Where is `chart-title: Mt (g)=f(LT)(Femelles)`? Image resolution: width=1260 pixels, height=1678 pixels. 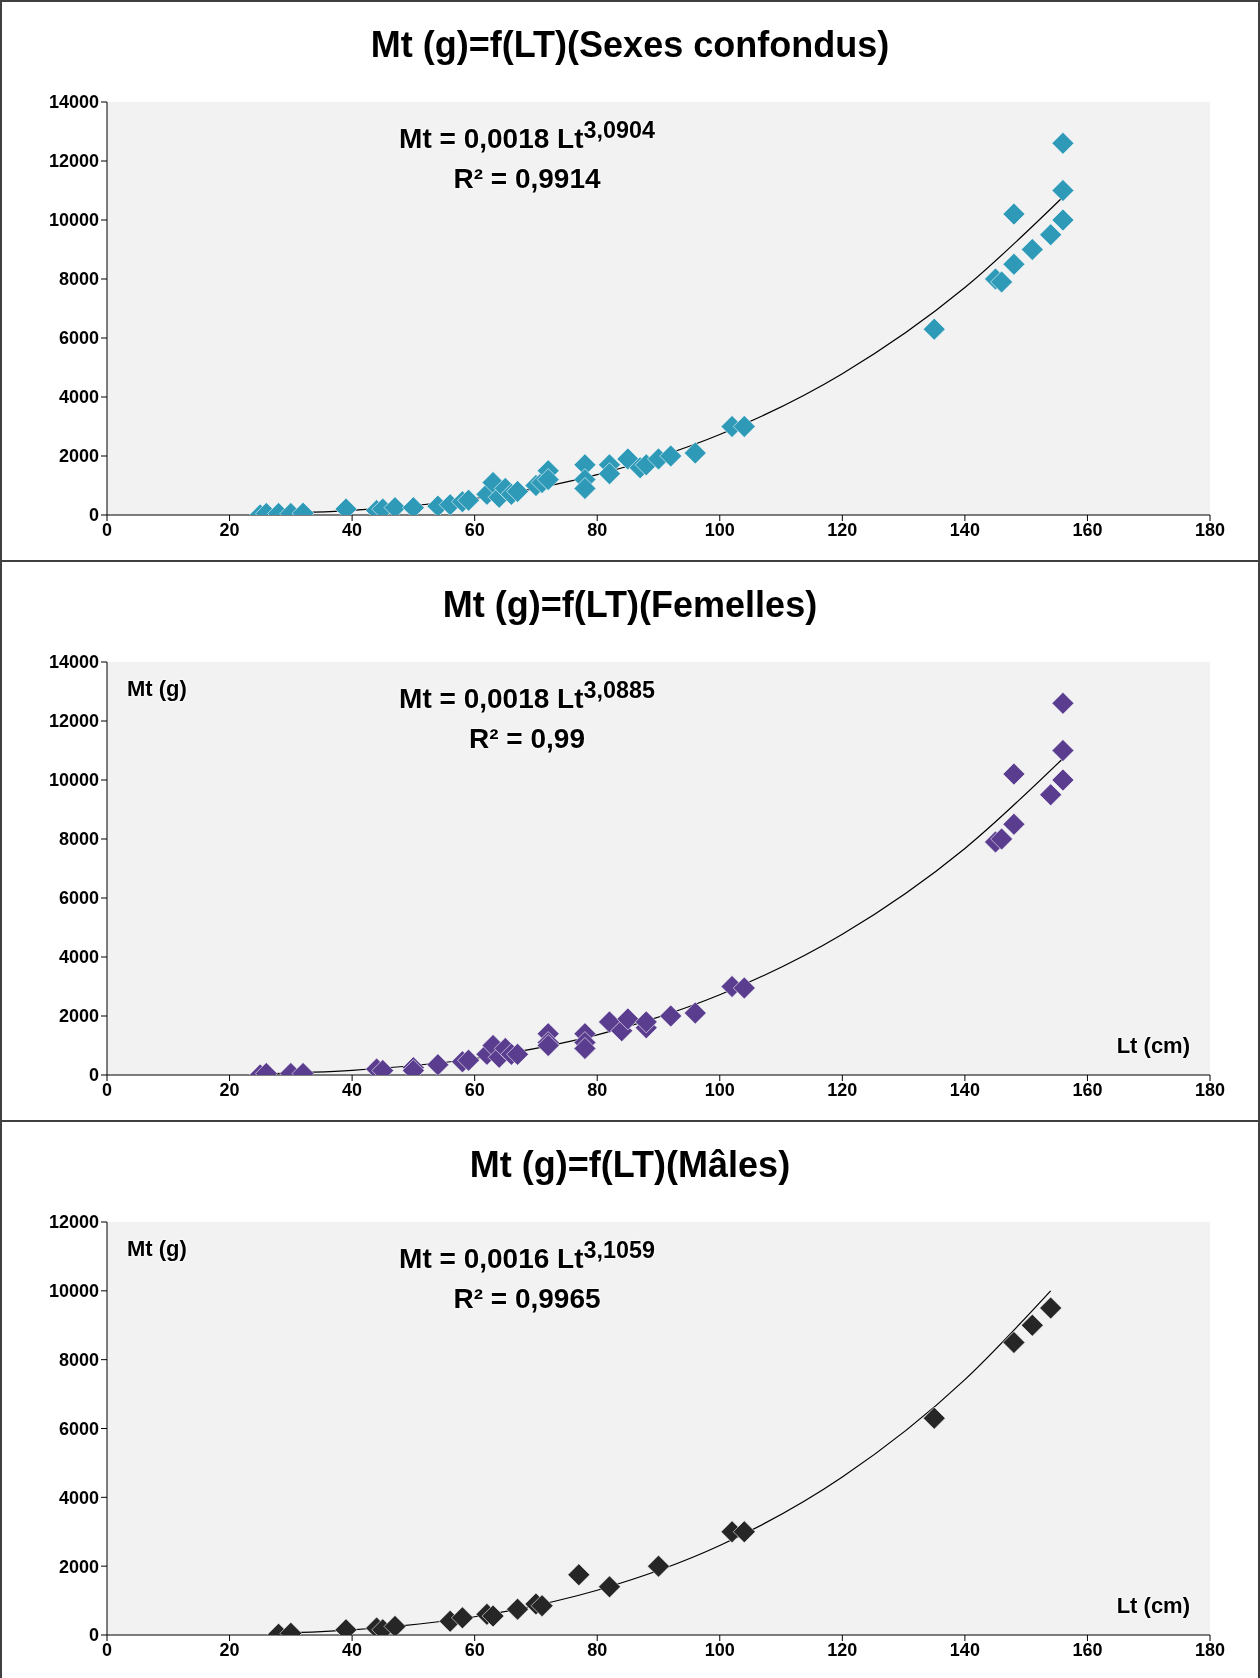 chart-title: Mt (g)=f(LT)(Femelles) is located at coordinates (630, 605).